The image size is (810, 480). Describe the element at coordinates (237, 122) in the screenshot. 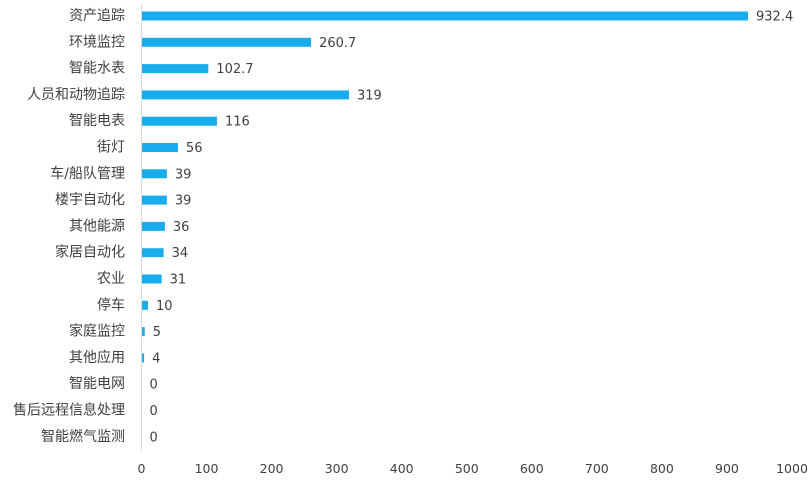

I see `value-label: 116` at that location.